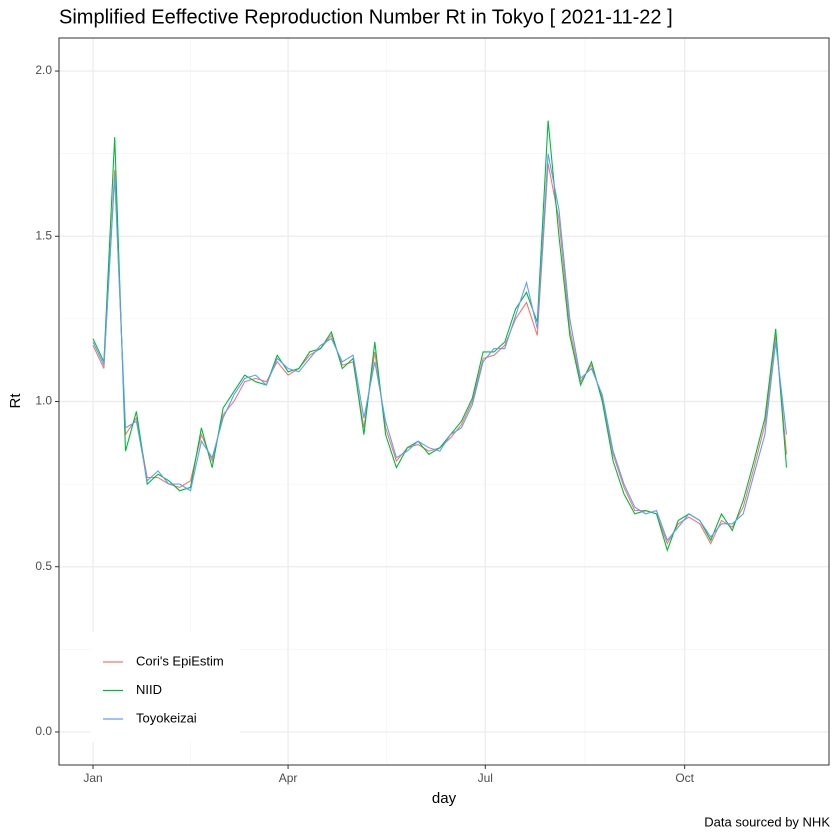 The width and height of the screenshot is (840, 840). Describe the element at coordinates (43, 401) in the screenshot. I see `y-tick-label: 1.0` at that location.